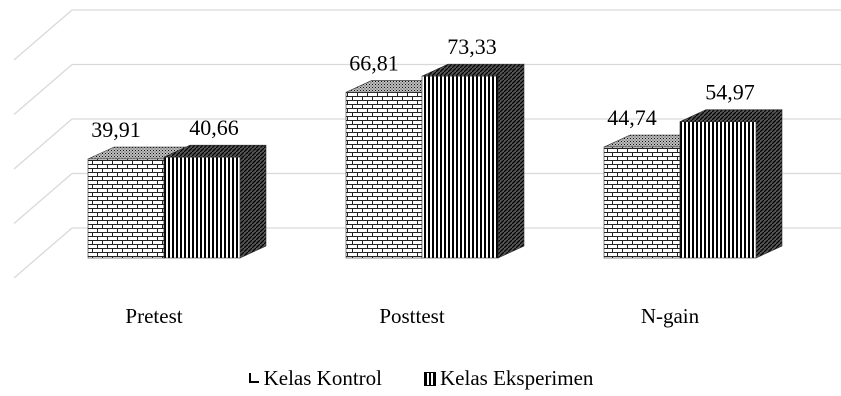 This screenshot has width=841, height=396. What do you see at coordinates (254, 378) in the screenshot?
I see `kelas-kontrol-swatch-icon` at bounding box center [254, 378].